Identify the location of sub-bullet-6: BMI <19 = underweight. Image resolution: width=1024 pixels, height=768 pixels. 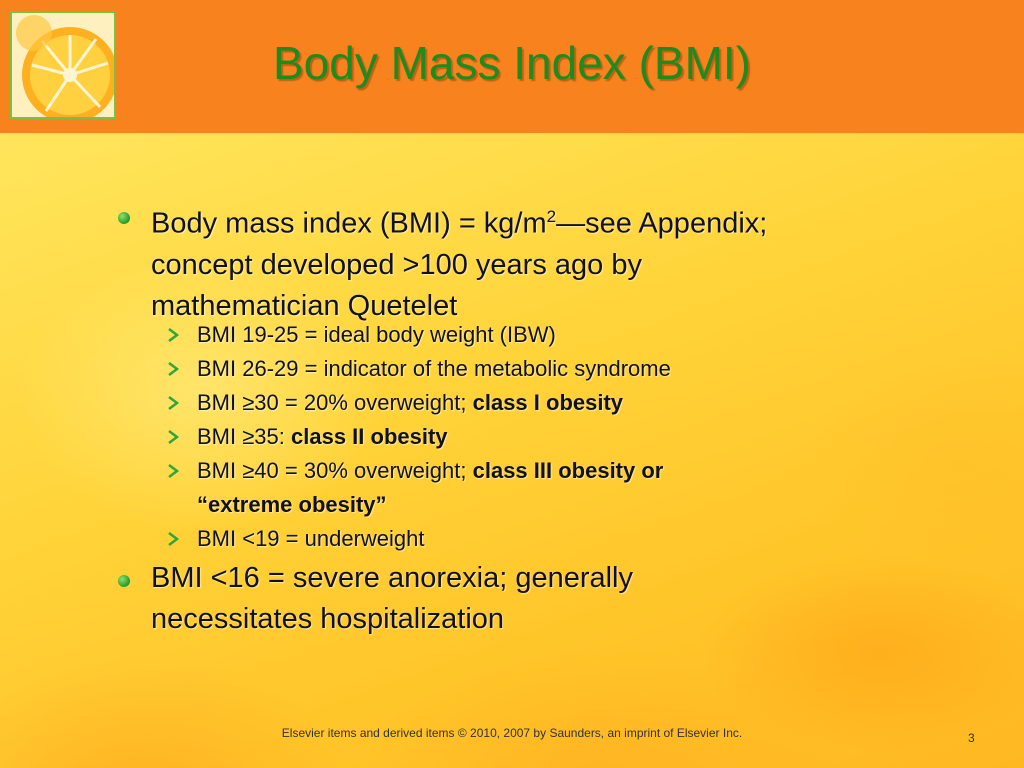
(311, 538).